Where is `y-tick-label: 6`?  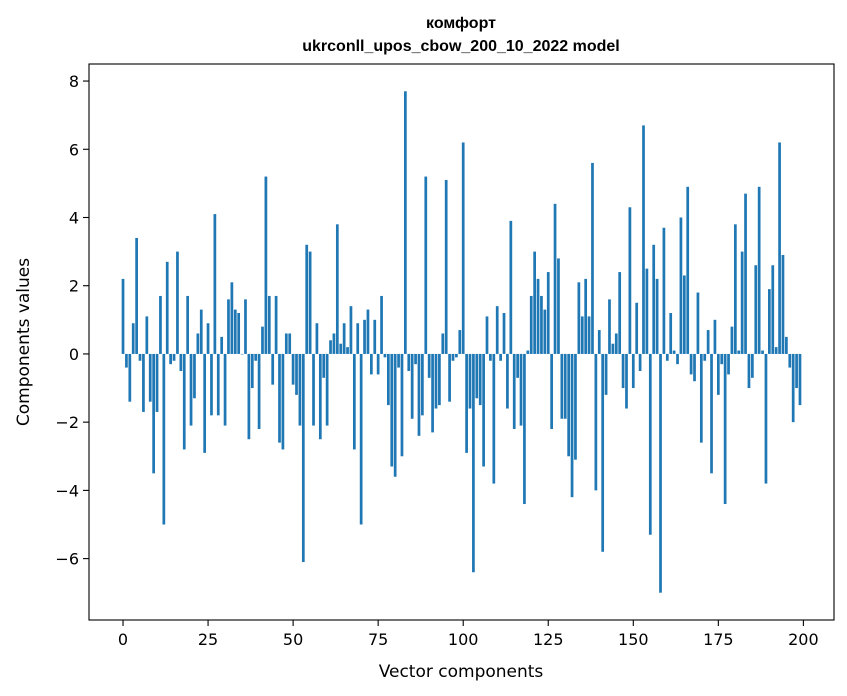 y-tick-label: 6 is located at coordinates (74, 149).